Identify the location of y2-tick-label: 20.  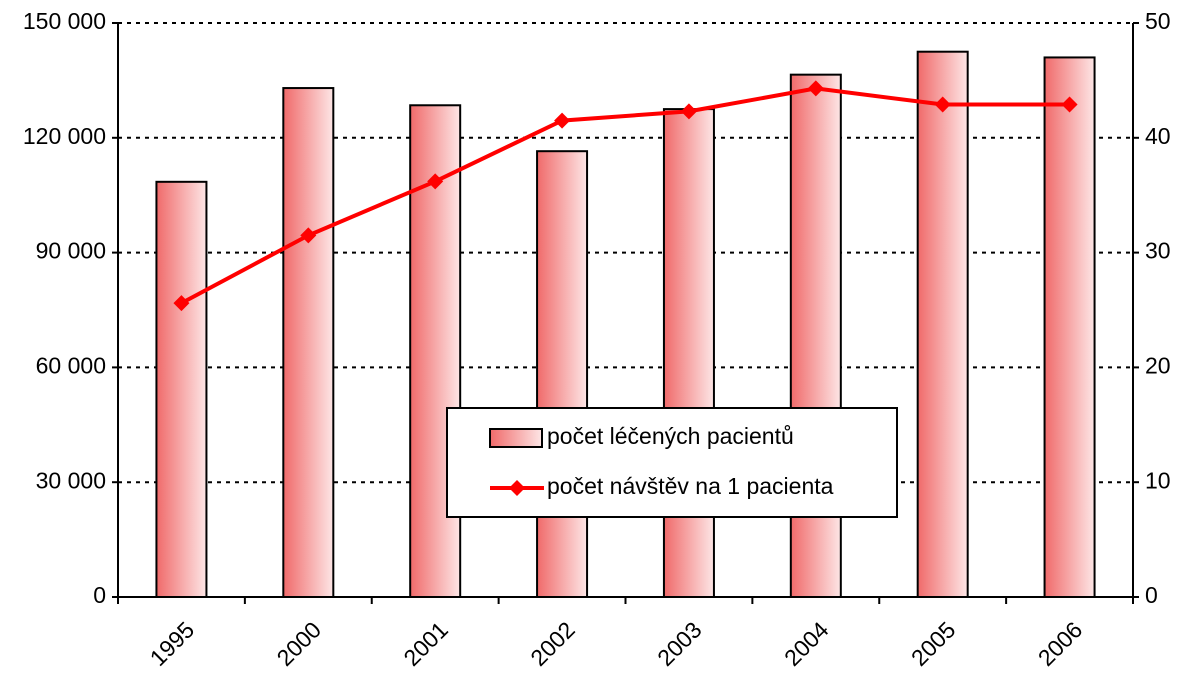
(1158, 365).